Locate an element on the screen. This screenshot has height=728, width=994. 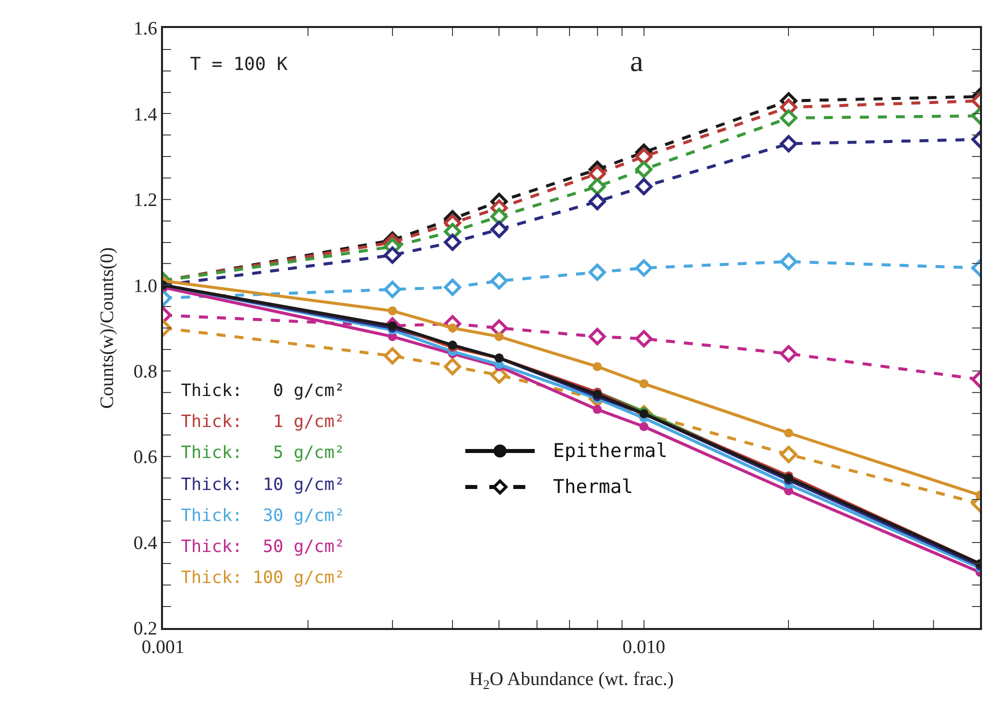
x-axis-title: H$_{2}$O Abundance (wt. frac.) is located at coordinates (571, 680).